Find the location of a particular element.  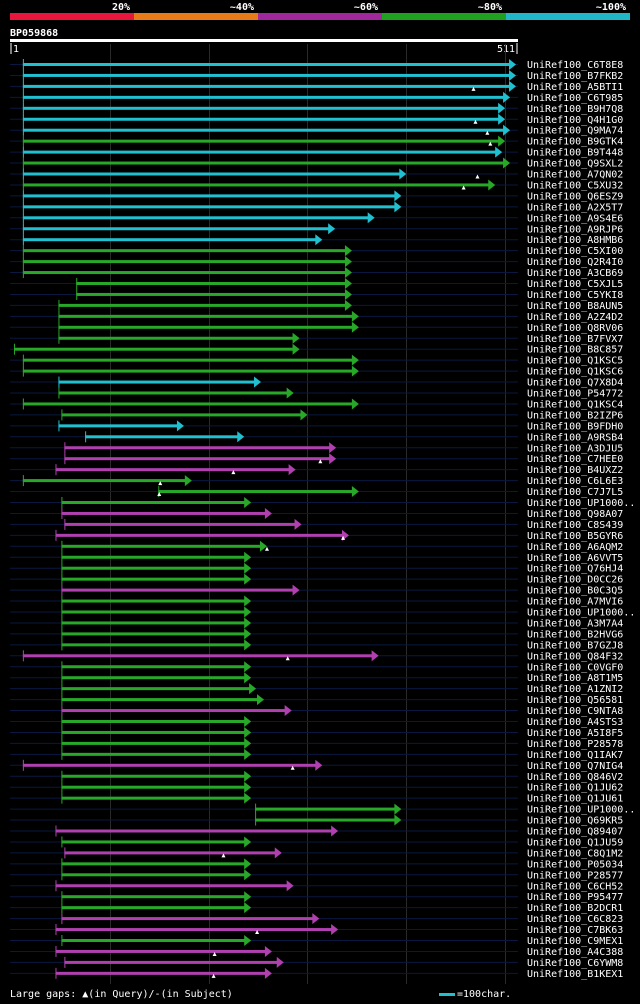

hit-row: UniRef100_P28577 is located at coordinates (316, 875).